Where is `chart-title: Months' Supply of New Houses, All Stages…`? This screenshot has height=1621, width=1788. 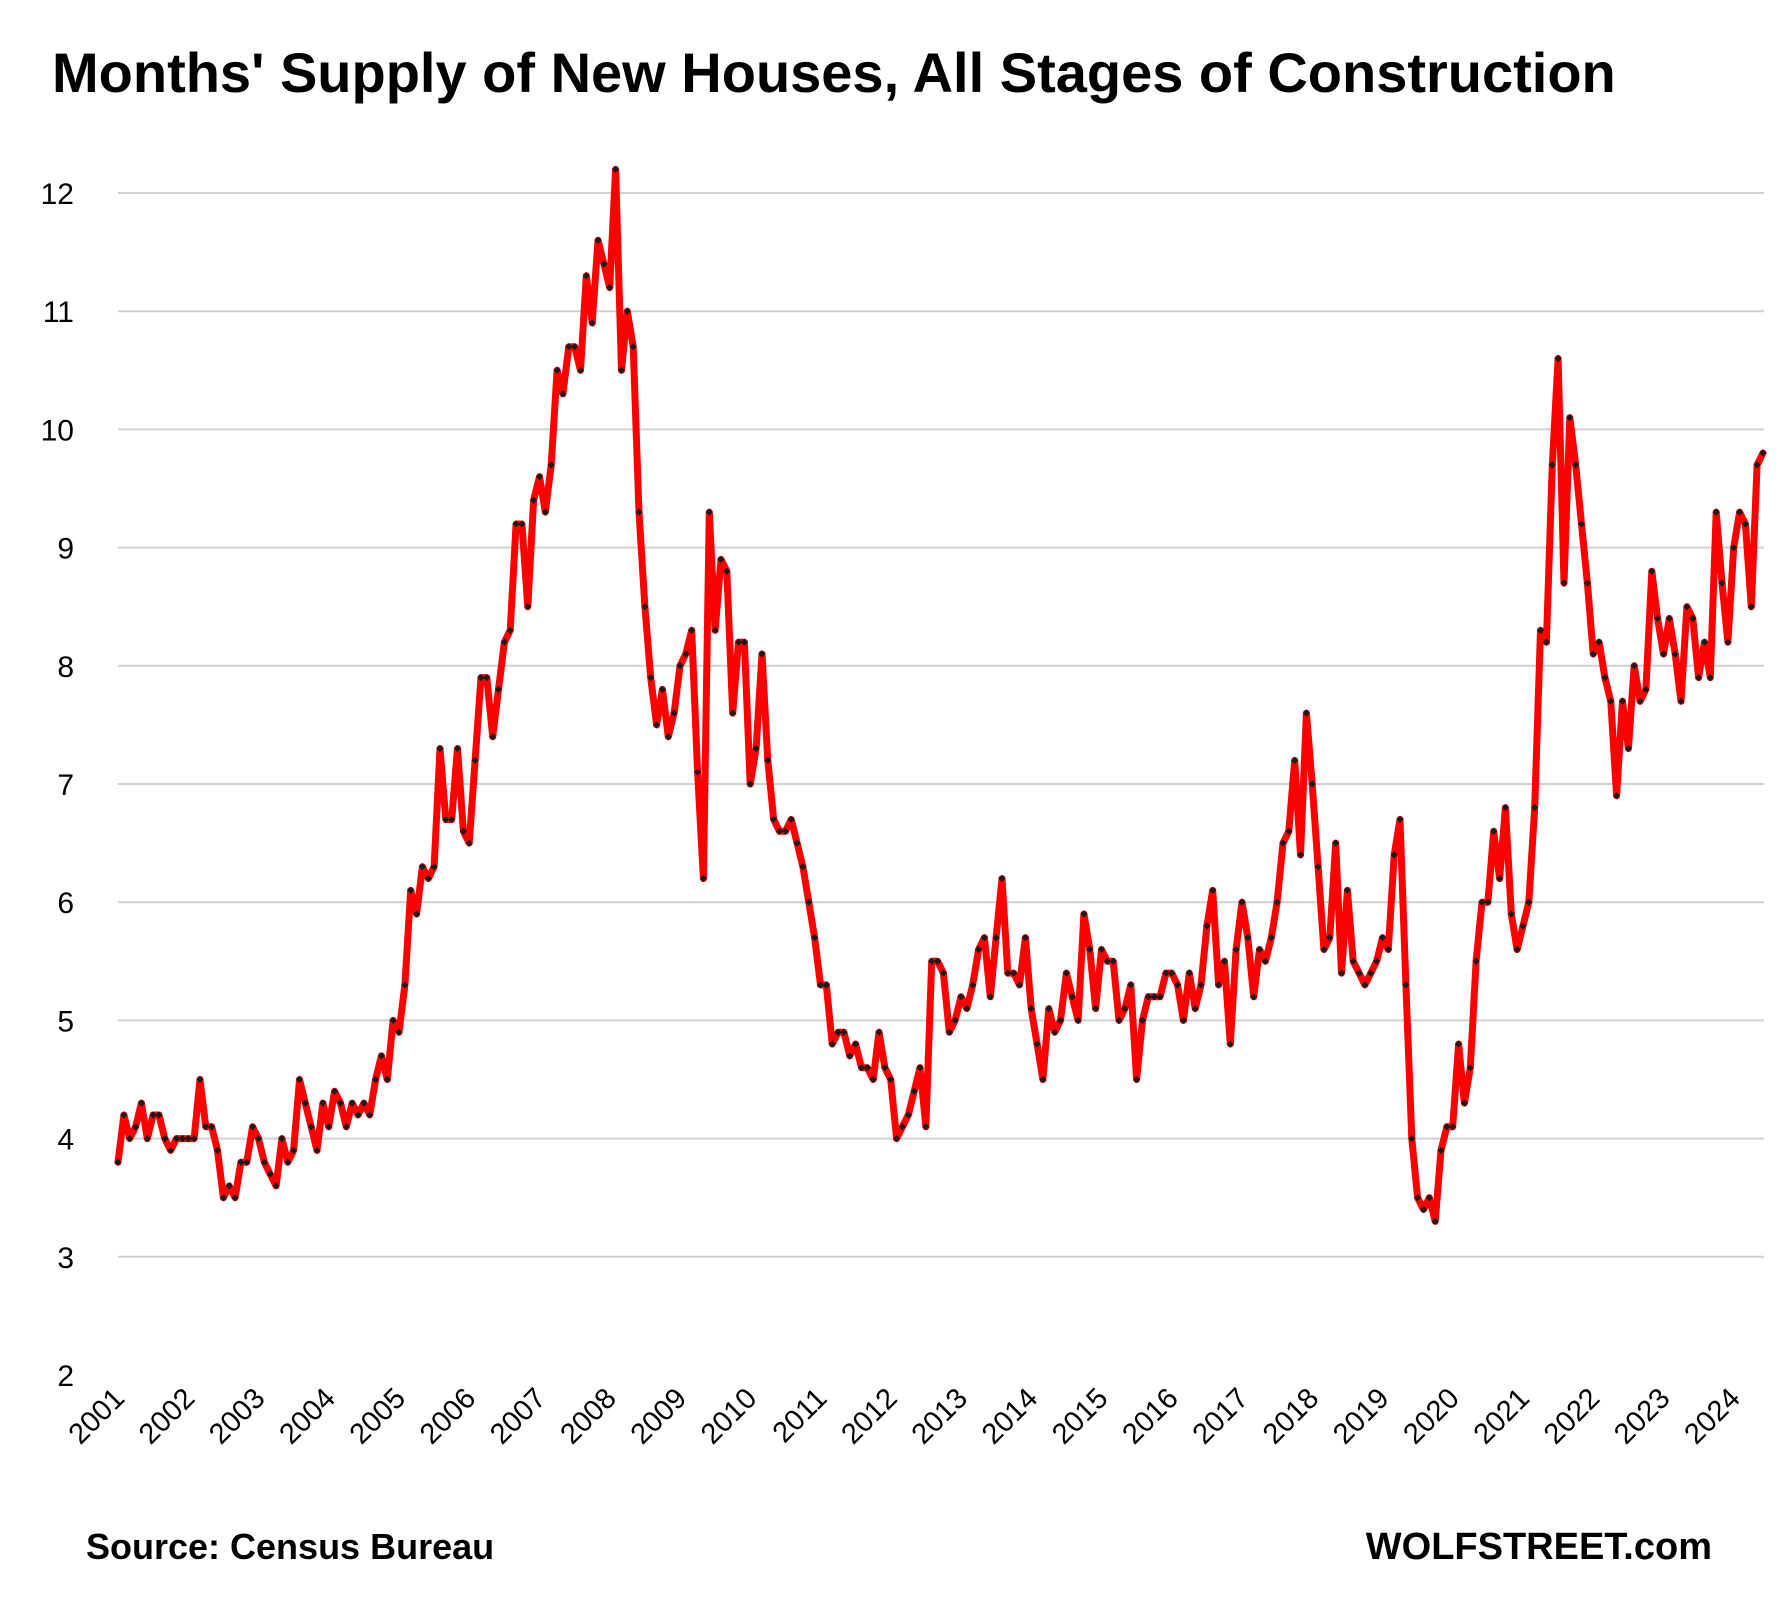 chart-title: Months' Supply of New Houses, All Stages… is located at coordinates (834, 72).